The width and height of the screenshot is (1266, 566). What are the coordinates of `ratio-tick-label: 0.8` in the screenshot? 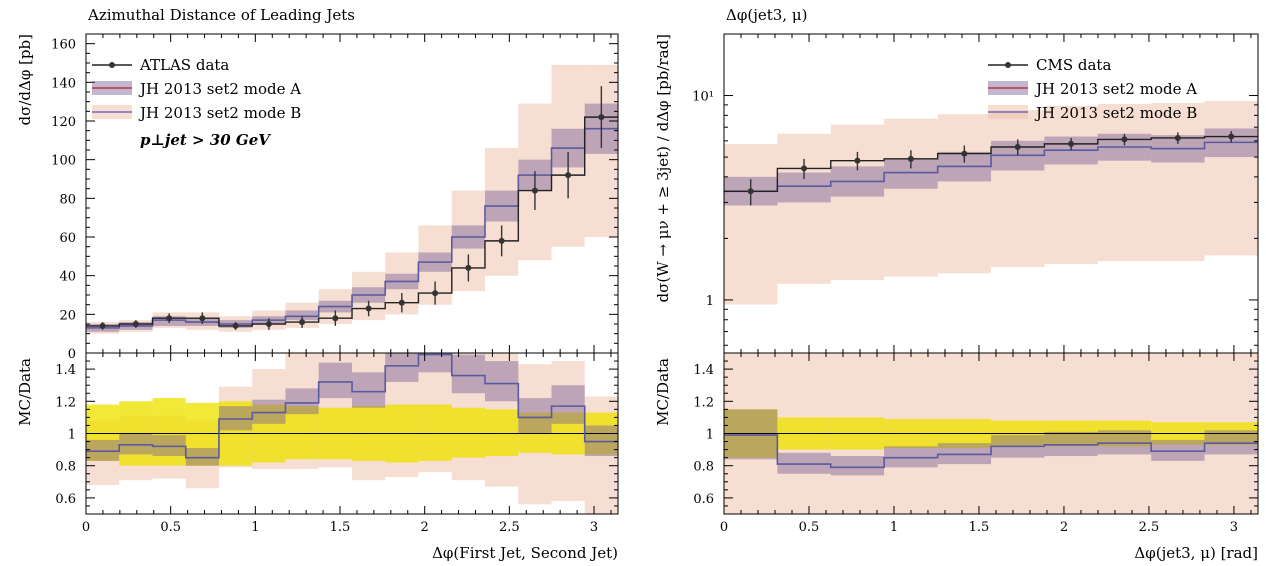 It's located at (65, 467).